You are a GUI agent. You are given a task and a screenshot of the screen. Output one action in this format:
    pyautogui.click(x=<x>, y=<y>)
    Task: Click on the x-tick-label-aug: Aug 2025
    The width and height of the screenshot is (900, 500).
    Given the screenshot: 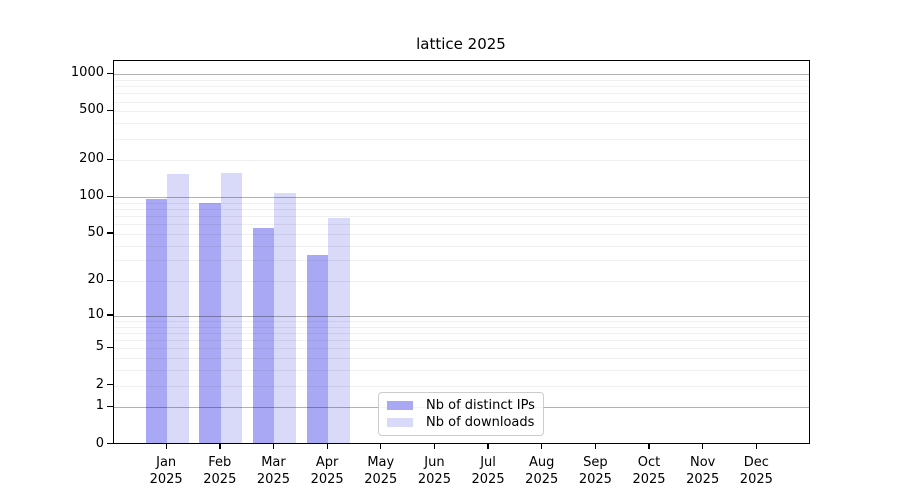 What is the action you would take?
    pyautogui.click(x=542, y=471)
    